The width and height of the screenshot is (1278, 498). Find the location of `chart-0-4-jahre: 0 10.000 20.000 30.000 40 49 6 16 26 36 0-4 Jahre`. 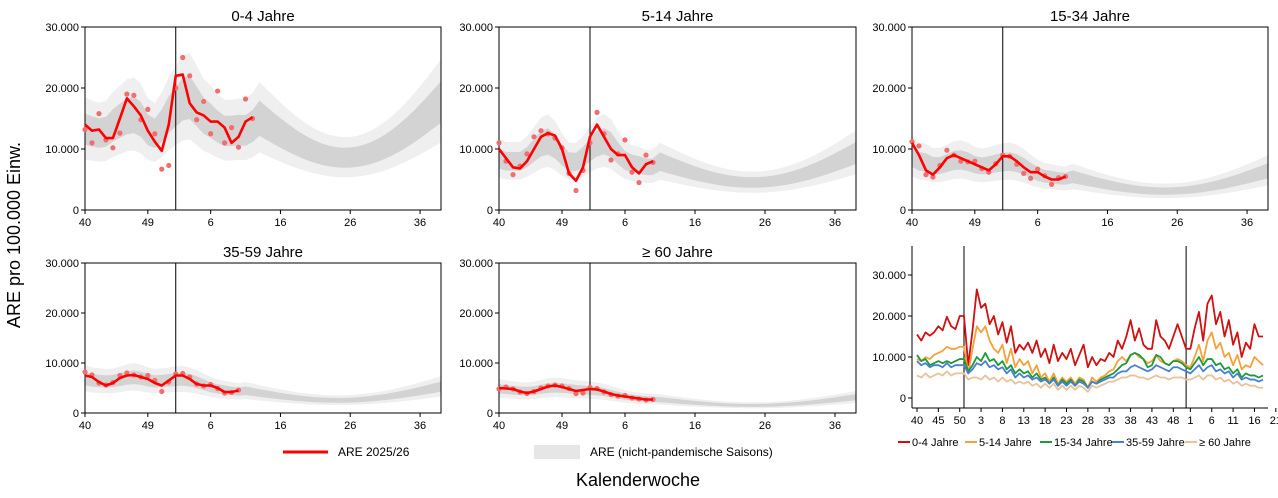

chart-0-4-jahre: 0 10.000 20.000 30.000 40 49 6 16 26 36 0-4 Jahre is located at coordinates (243, 118).